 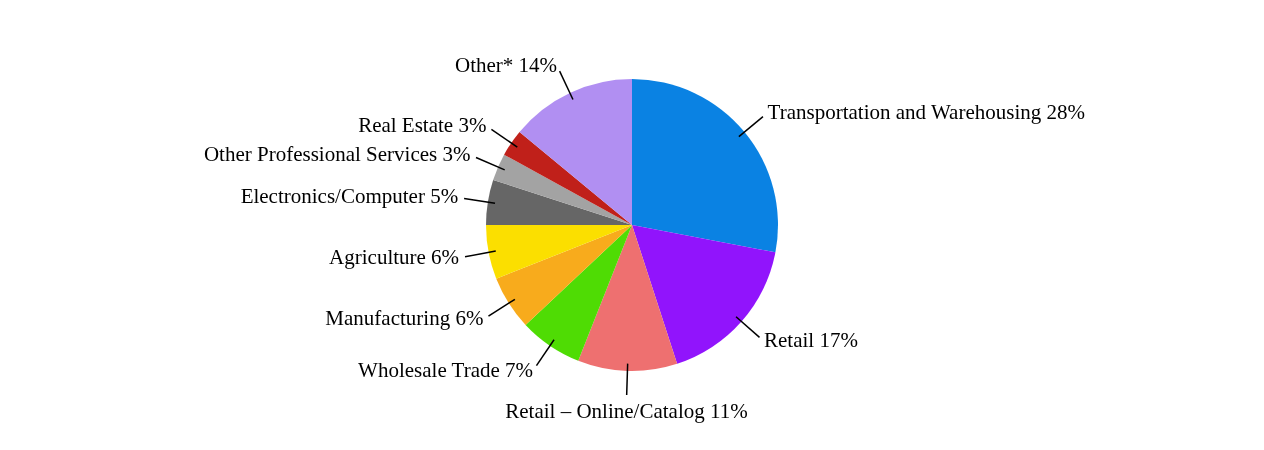 I want to click on slice-label: Agriculture 6%, so click(x=394, y=256).